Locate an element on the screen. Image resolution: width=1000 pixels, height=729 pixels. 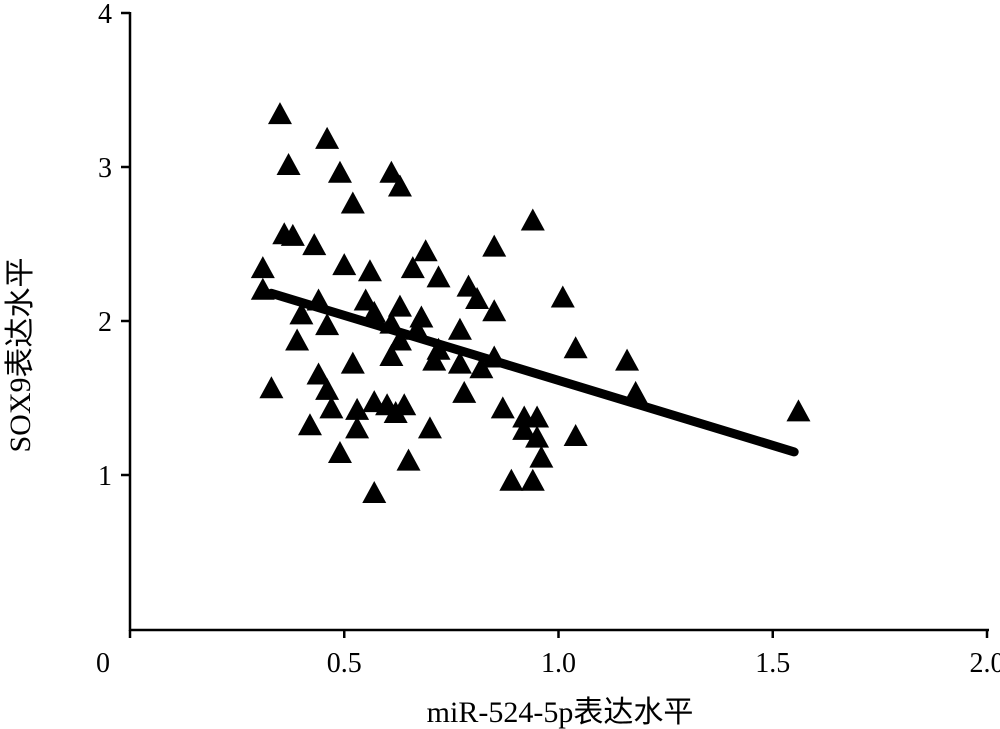
x-tick-label: 0.5 is located at coordinates (344, 663).